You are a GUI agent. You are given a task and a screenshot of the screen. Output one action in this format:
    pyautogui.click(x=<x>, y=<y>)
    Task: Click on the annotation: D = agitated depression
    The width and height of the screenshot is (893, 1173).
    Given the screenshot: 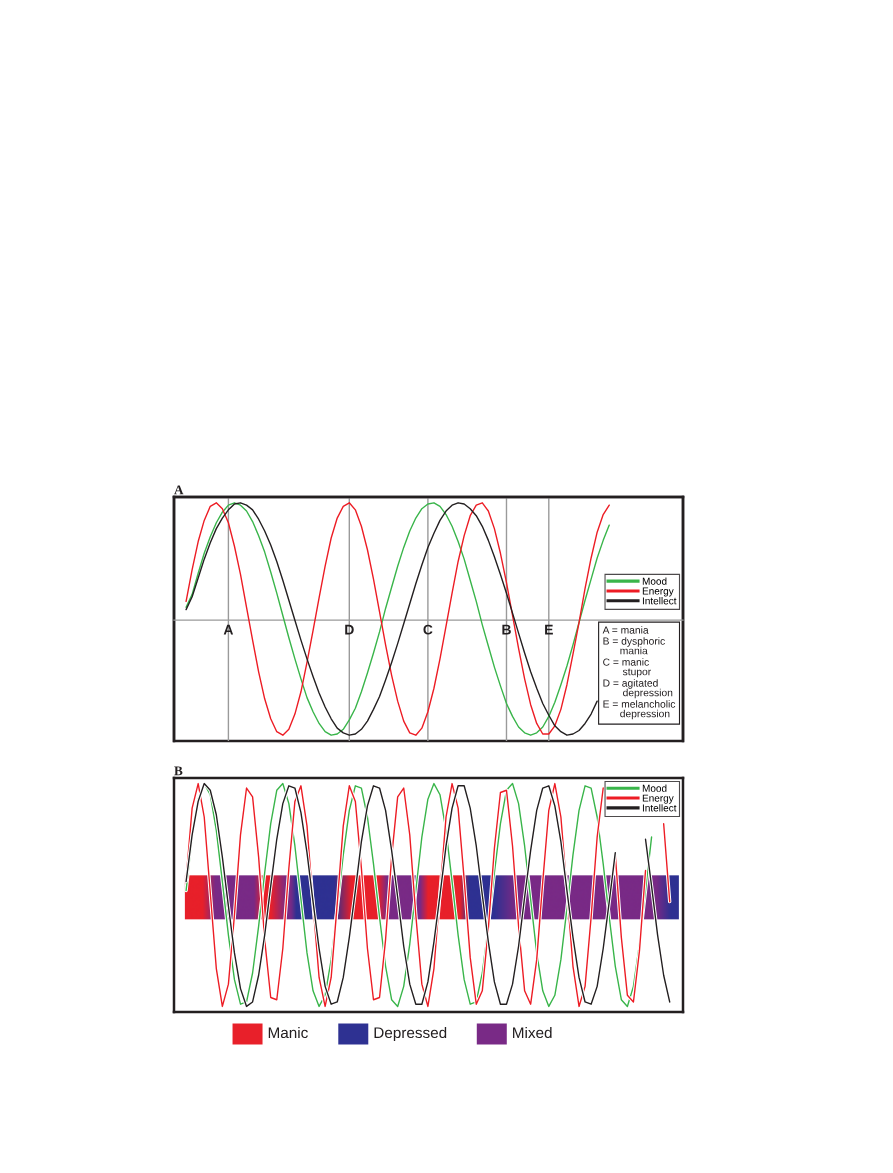 What is the action you would take?
    pyautogui.click(x=638, y=689)
    